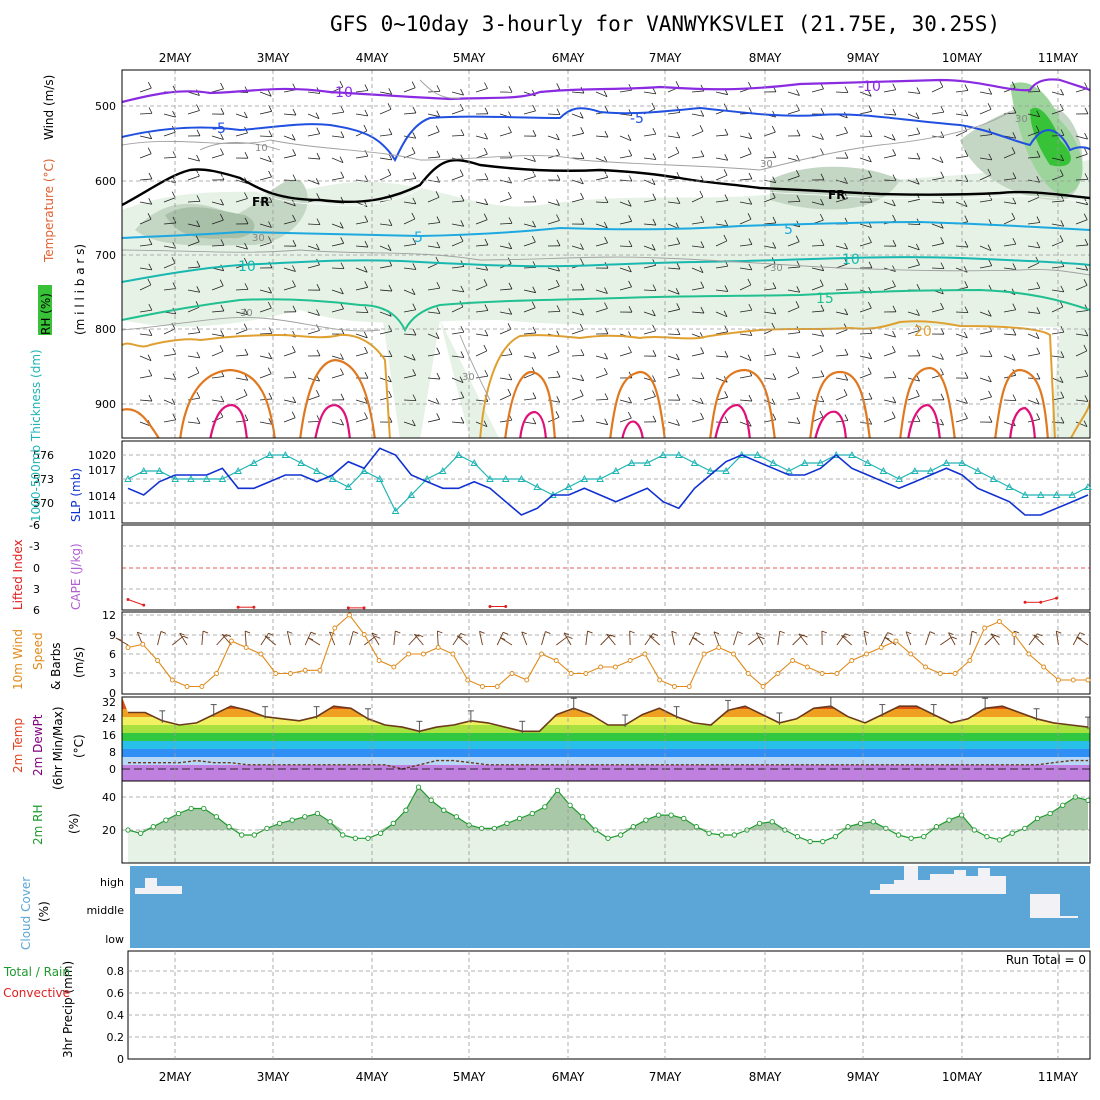 The height and width of the screenshot is (1100, 1100). What do you see at coordinates (568, 58) in the screenshot?
I see `date-label-top: 6MAY` at bounding box center [568, 58].